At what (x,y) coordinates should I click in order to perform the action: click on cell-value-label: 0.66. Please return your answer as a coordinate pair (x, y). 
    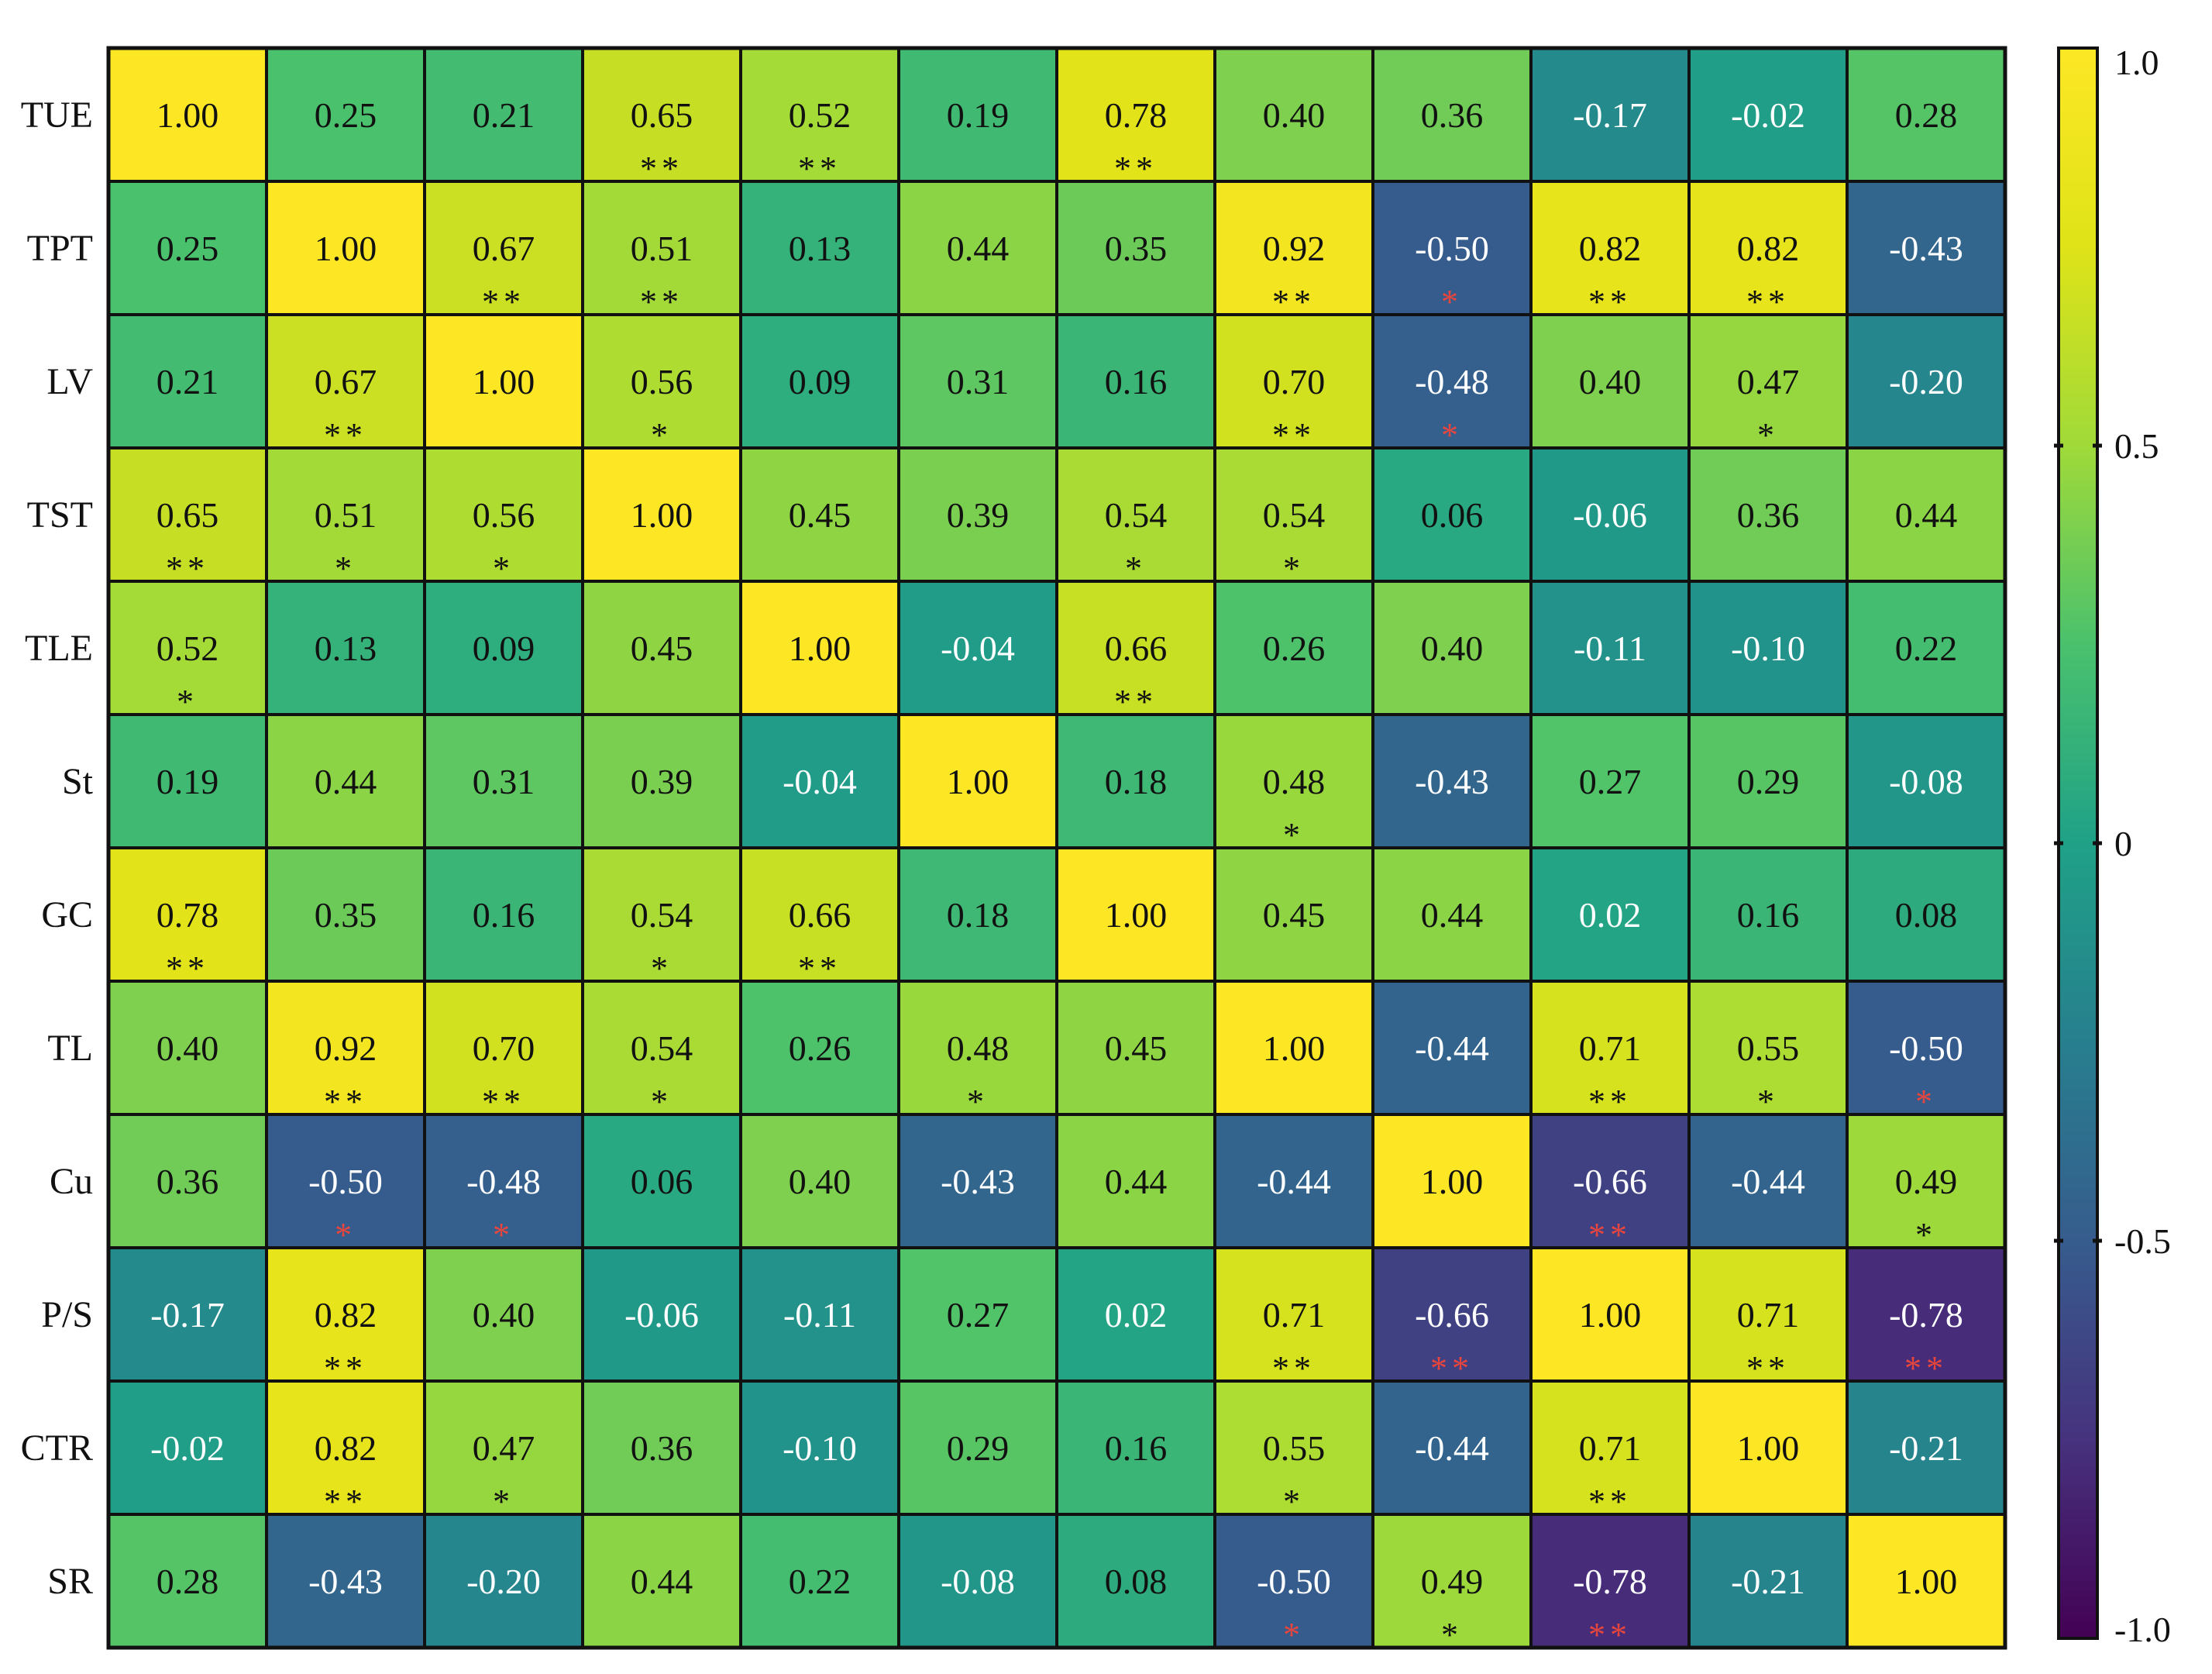
    Looking at the image, I should click on (820, 915).